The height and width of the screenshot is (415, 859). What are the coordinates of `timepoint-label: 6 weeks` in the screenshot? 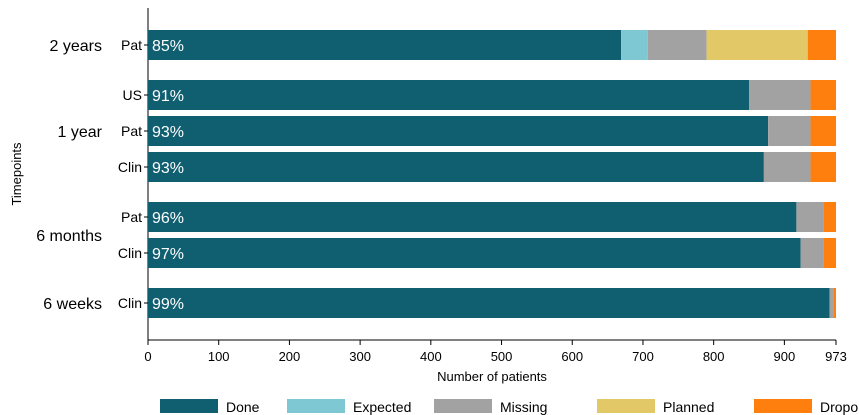 It's located at (72, 304).